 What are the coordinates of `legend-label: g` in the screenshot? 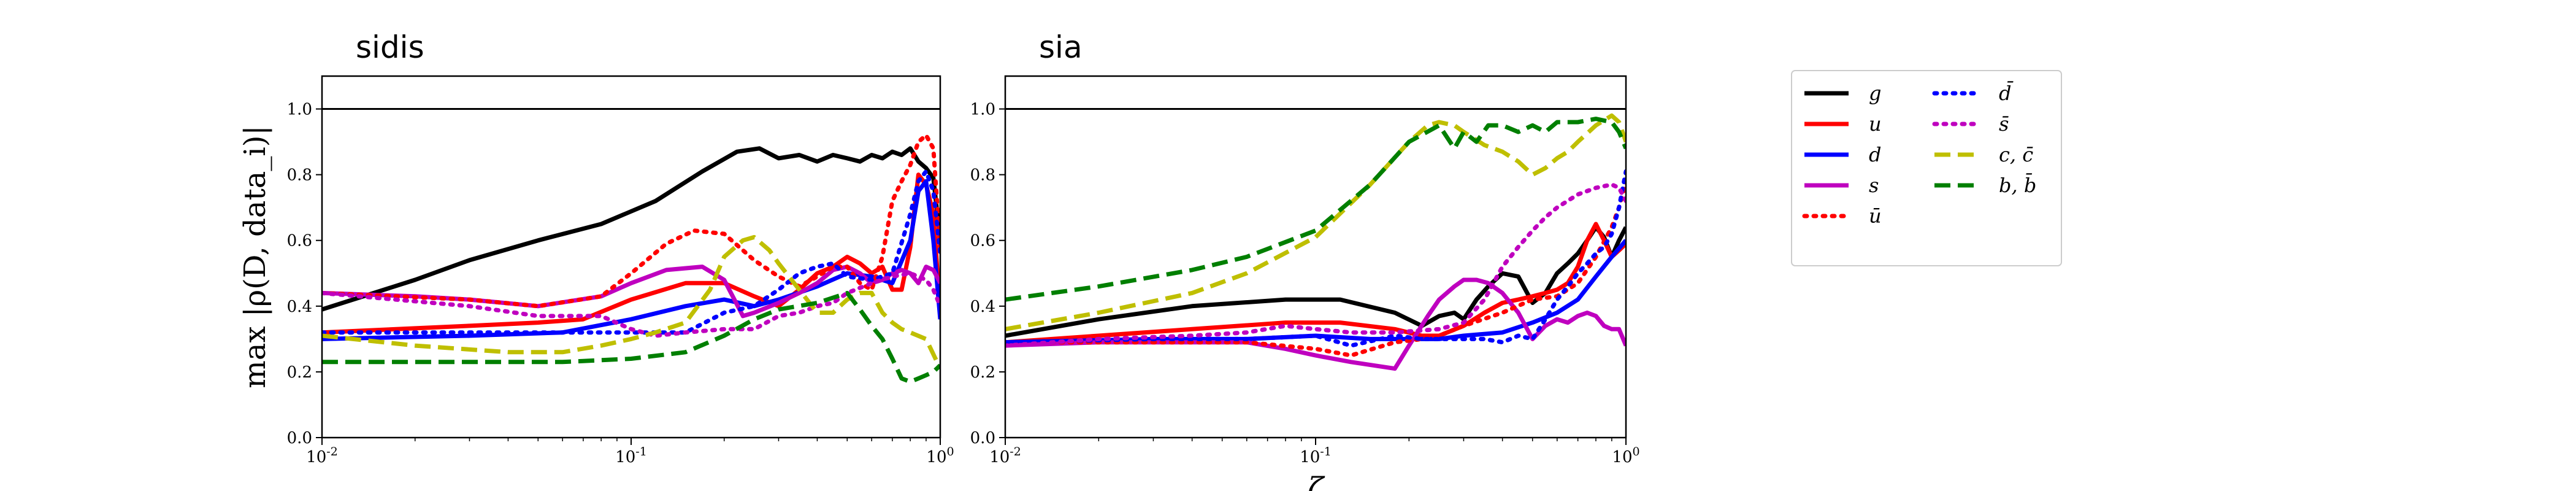 It's located at (1875, 94).